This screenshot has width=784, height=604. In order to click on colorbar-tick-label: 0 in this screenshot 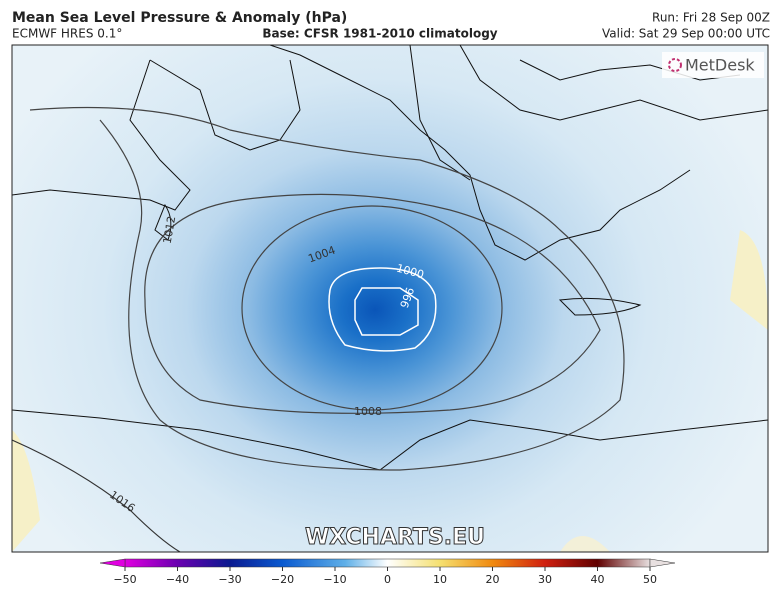, I will do `click(387, 579)`.